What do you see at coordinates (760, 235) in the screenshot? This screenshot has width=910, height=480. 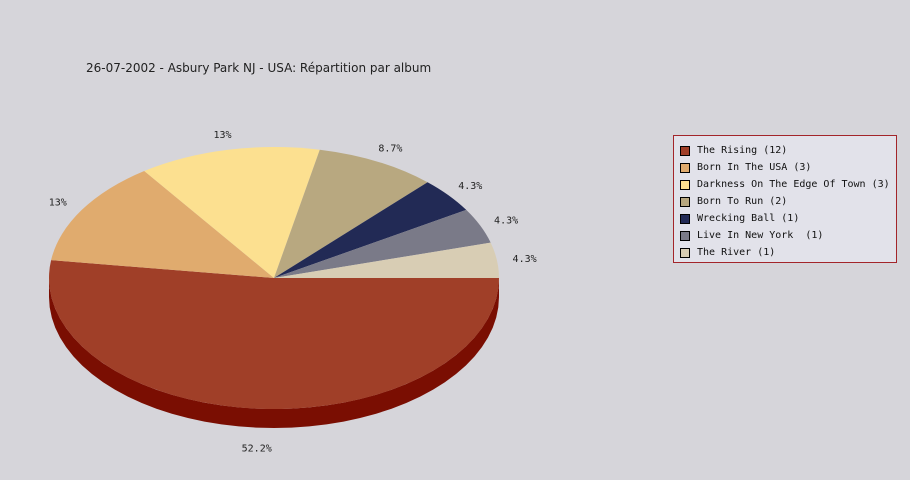 I see `legend-label: Live In New York (1)` at bounding box center [760, 235].